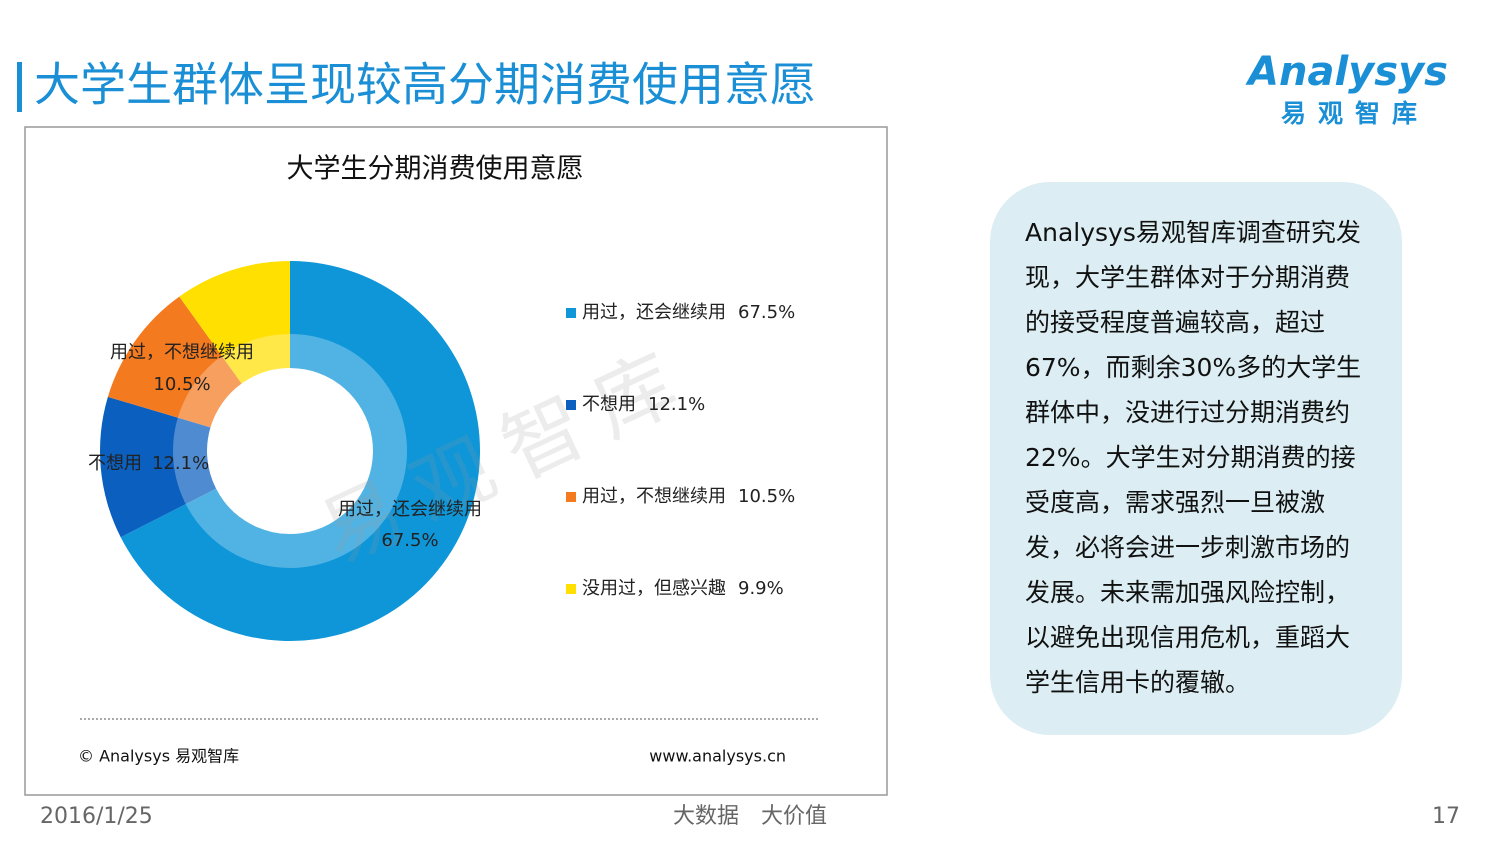  I want to click on legend-label: 不想用, so click(609, 404).